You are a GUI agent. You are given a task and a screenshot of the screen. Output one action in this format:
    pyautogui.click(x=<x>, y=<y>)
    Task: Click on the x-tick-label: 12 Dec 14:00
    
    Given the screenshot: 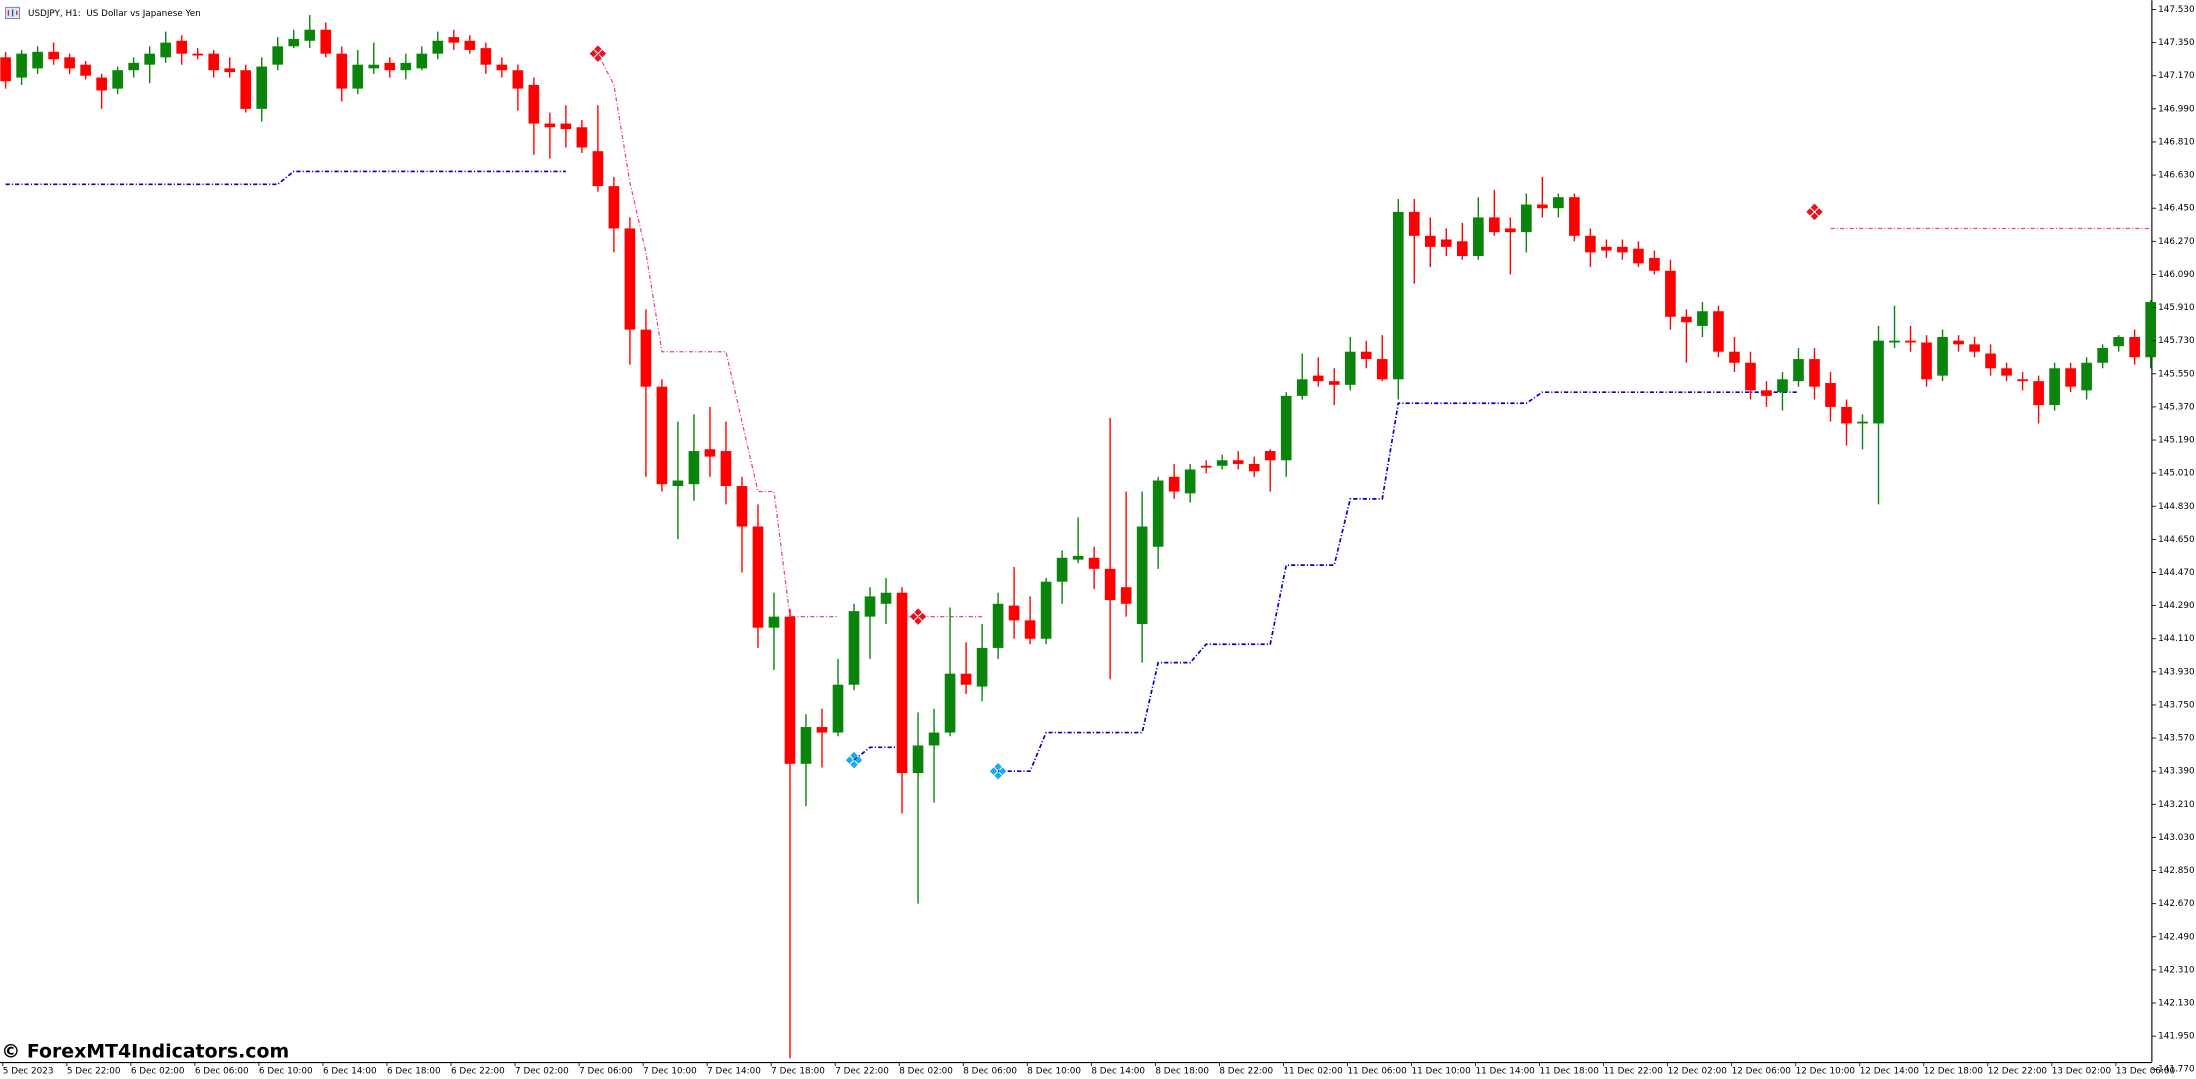 What is the action you would take?
    pyautogui.click(x=1890, y=1071)
    